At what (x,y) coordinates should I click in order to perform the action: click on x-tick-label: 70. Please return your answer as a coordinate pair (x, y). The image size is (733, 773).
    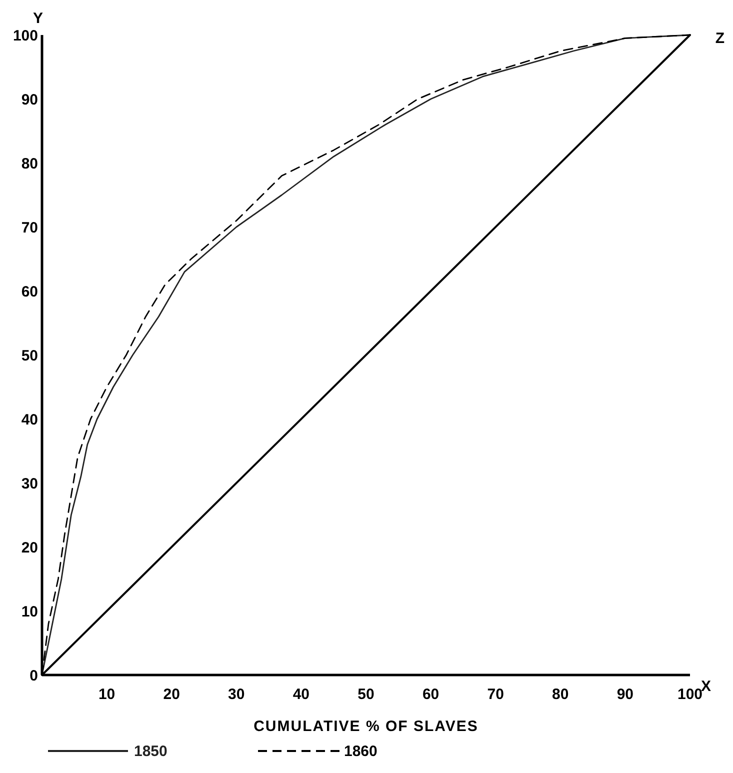
    Looking at the image, I should click on (495, 694).